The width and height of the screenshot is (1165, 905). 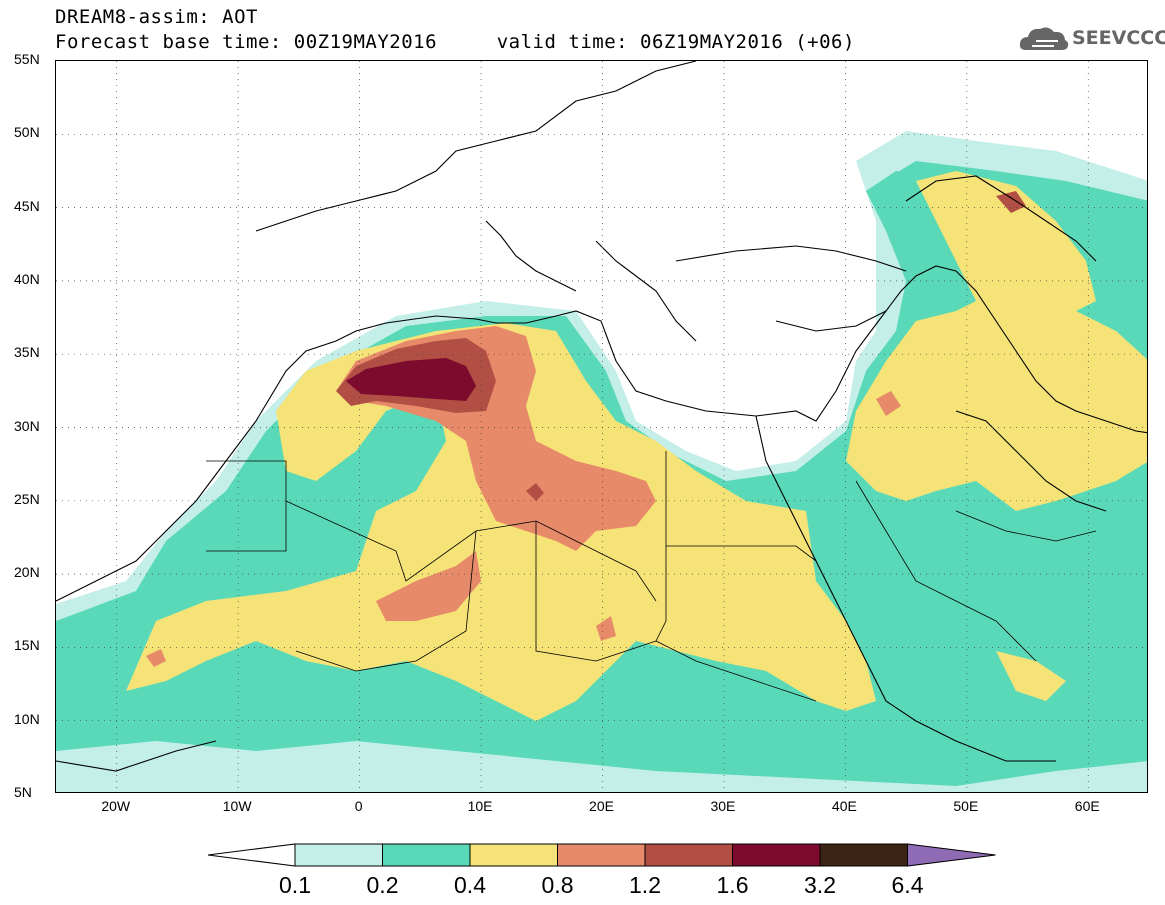 What do you see at coordinates (358, 806) in the screenshot?
I see `lon-label: 0` at bounding box center [358, 806].